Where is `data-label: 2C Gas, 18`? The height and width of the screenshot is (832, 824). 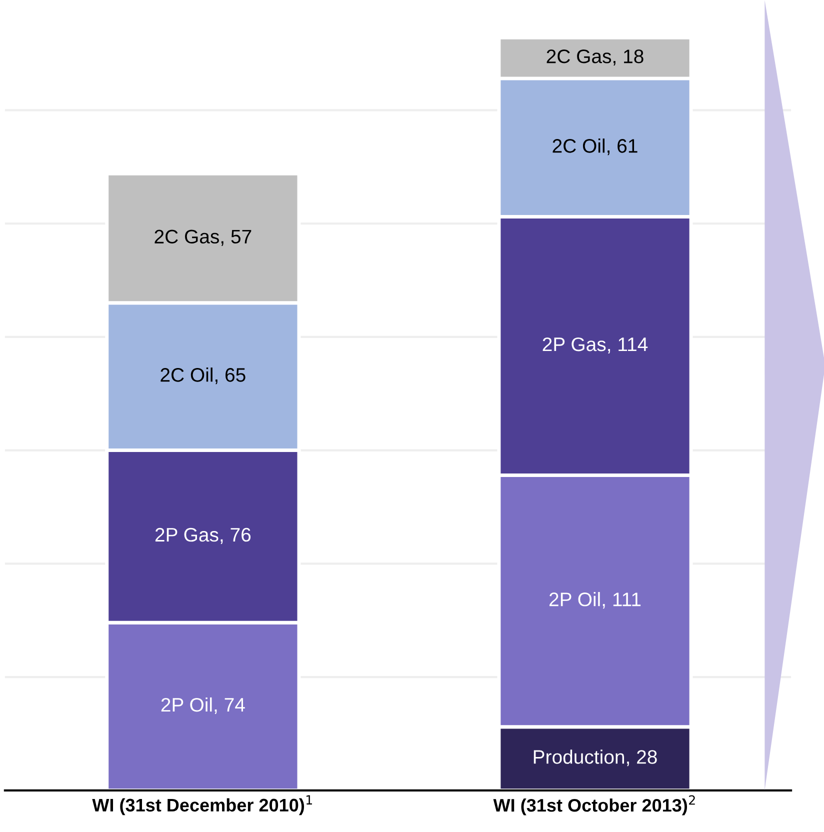
data-label: 2C Gas, 18 is located at coordinates (595, 57).